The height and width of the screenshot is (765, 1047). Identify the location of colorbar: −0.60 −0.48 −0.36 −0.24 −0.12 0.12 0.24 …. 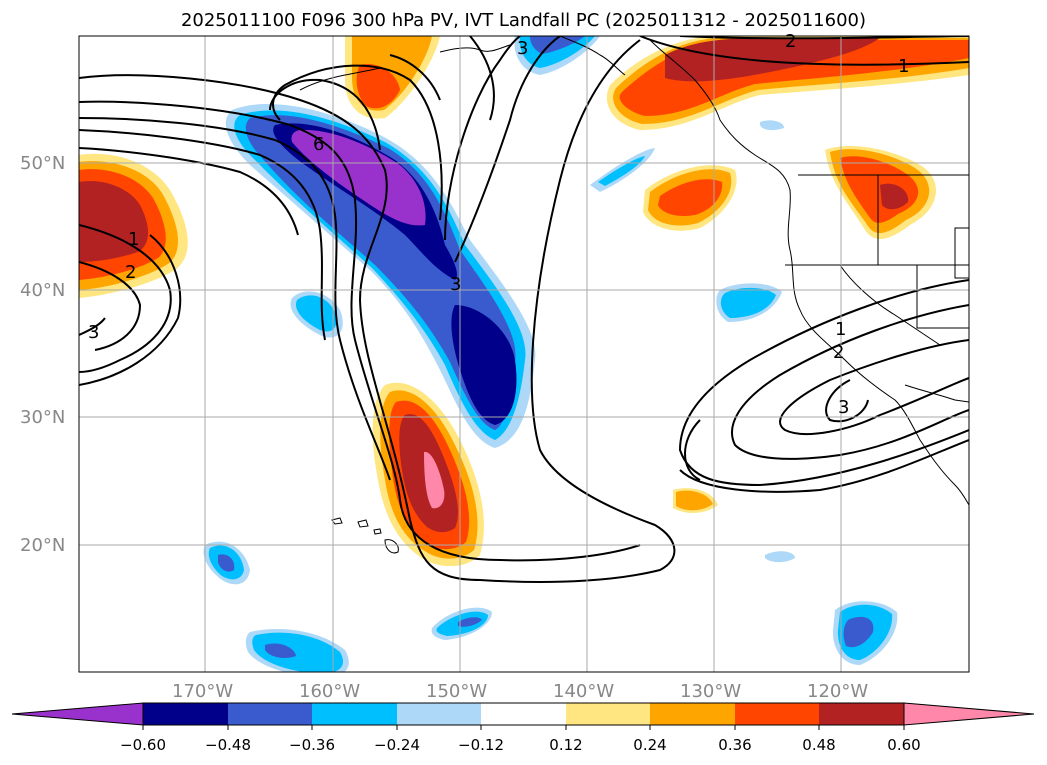
(523, 728).